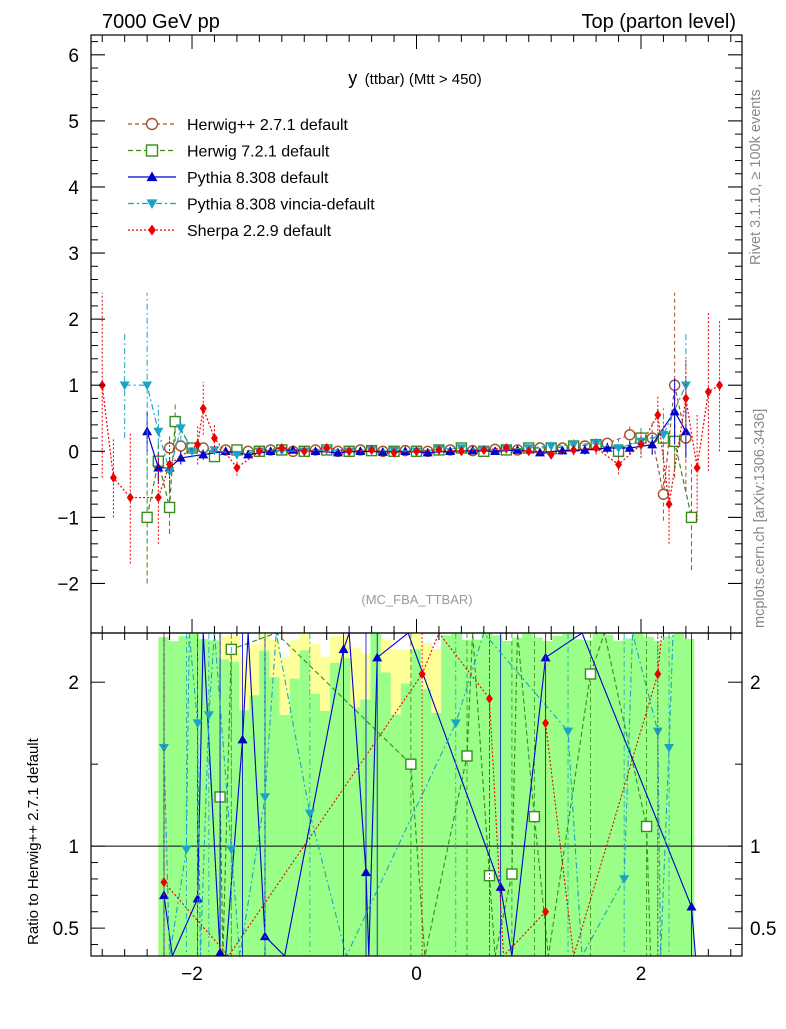 The image size is (786, 1029). What do you see at coordinates (73, 320) in the screenshot?
I see `y-tick-label: 2` at bounding box center [73, 320].